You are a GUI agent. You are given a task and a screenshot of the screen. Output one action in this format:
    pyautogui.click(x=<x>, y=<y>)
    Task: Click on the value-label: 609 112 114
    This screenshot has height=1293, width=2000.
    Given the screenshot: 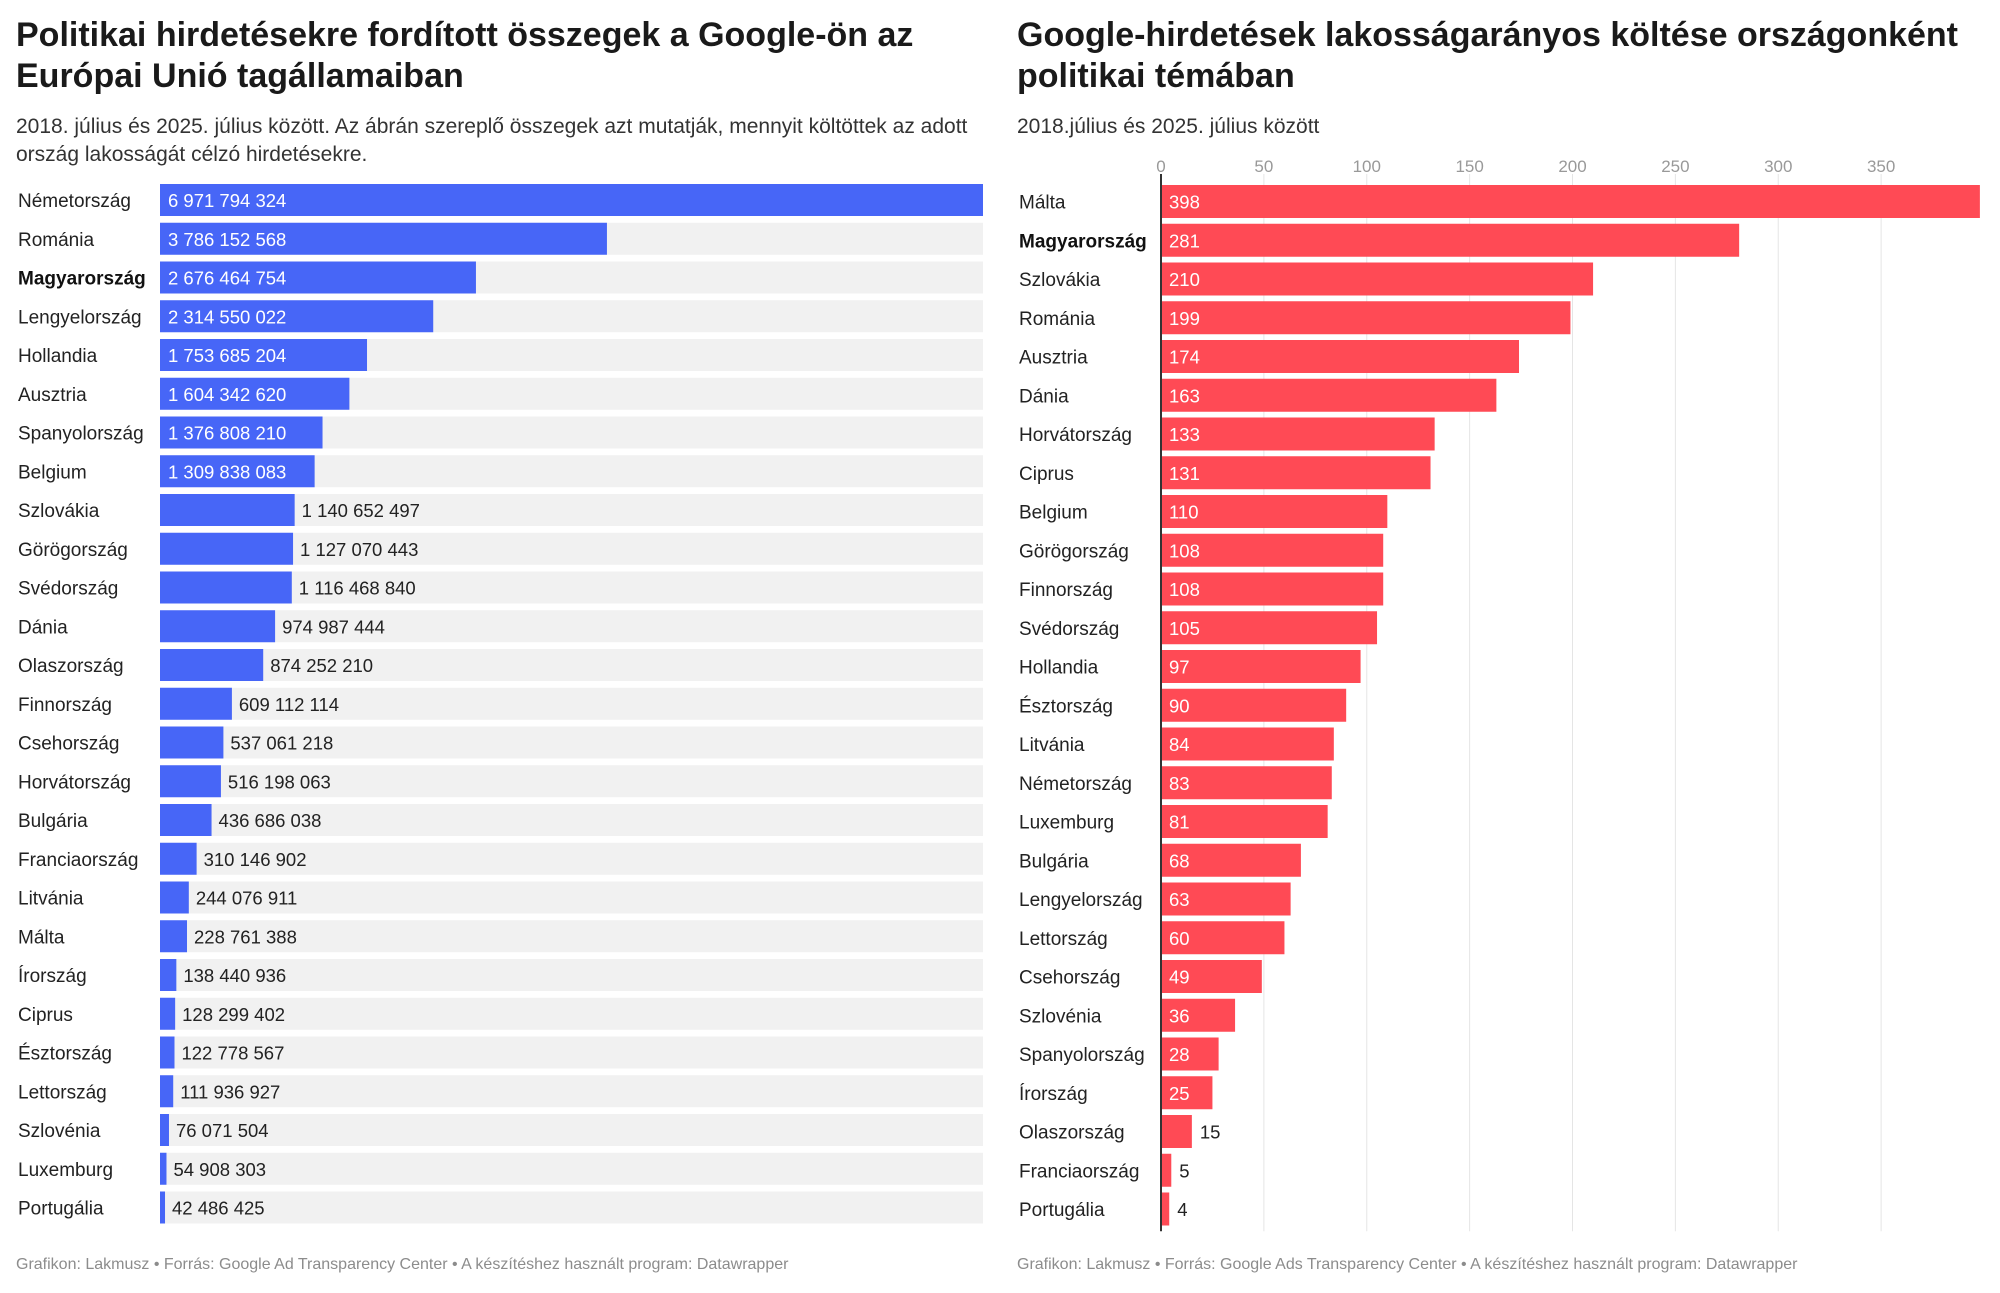 What is the action you would take?
    pyautogui.click(x=289, y=704)
    